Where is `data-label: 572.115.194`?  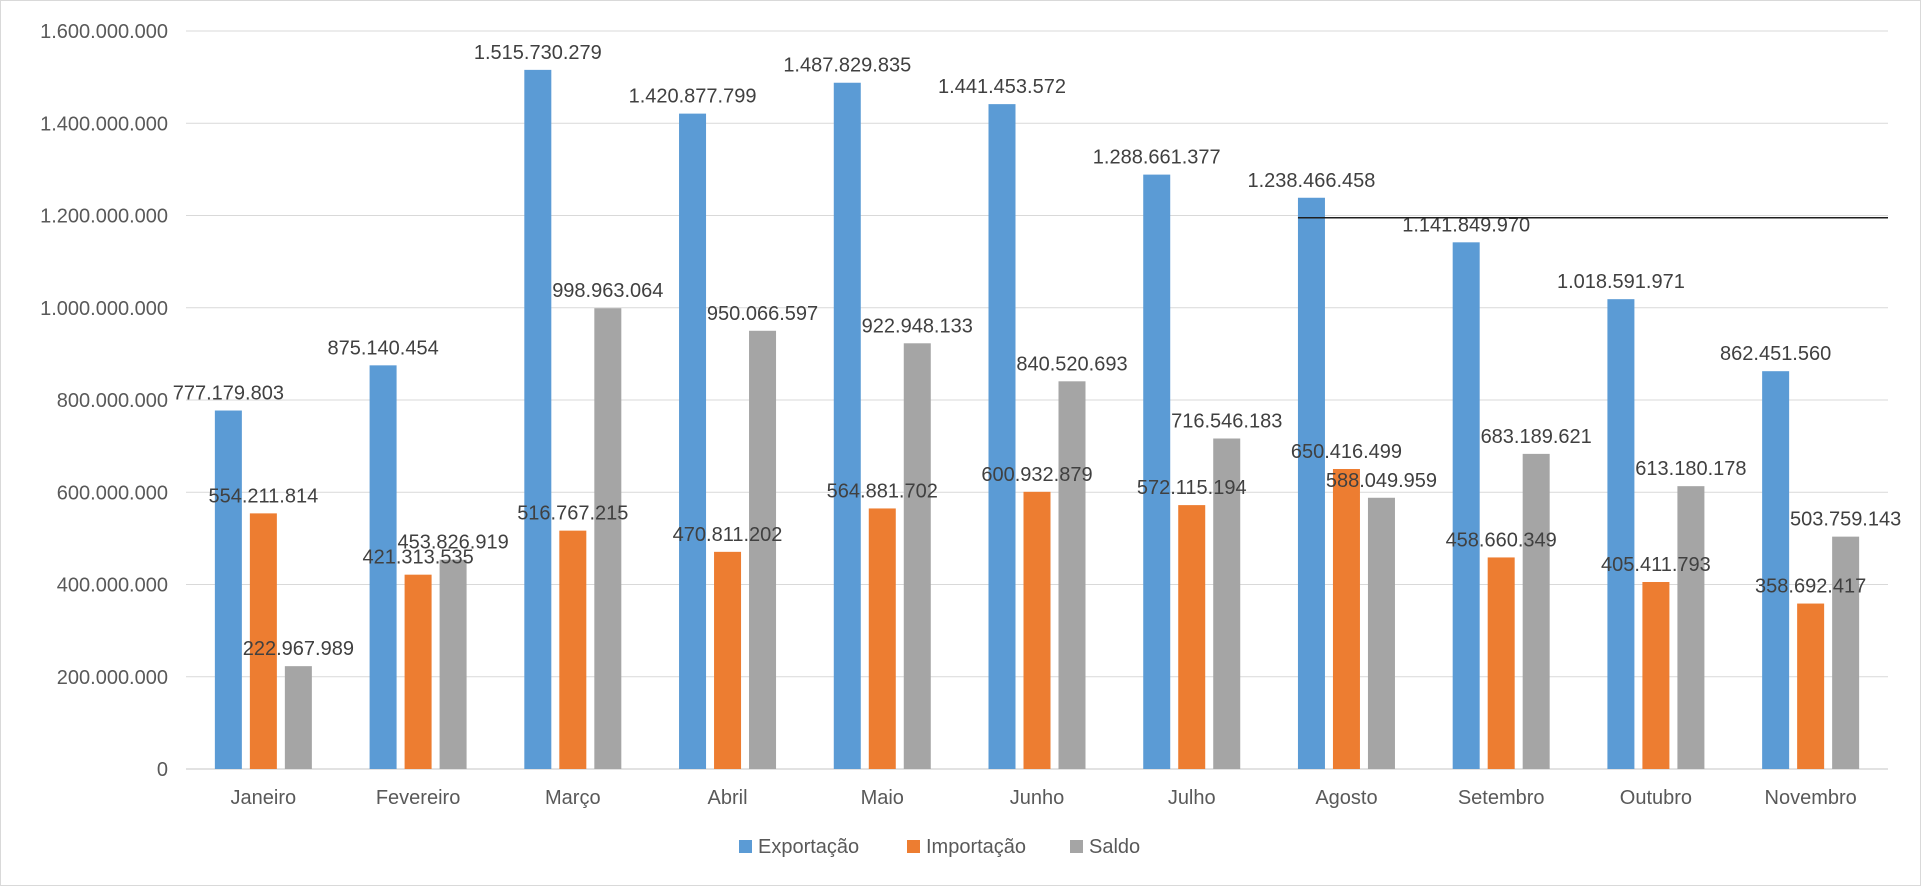
data-label: 572.115.194 is located at coordinates (1192, 488).